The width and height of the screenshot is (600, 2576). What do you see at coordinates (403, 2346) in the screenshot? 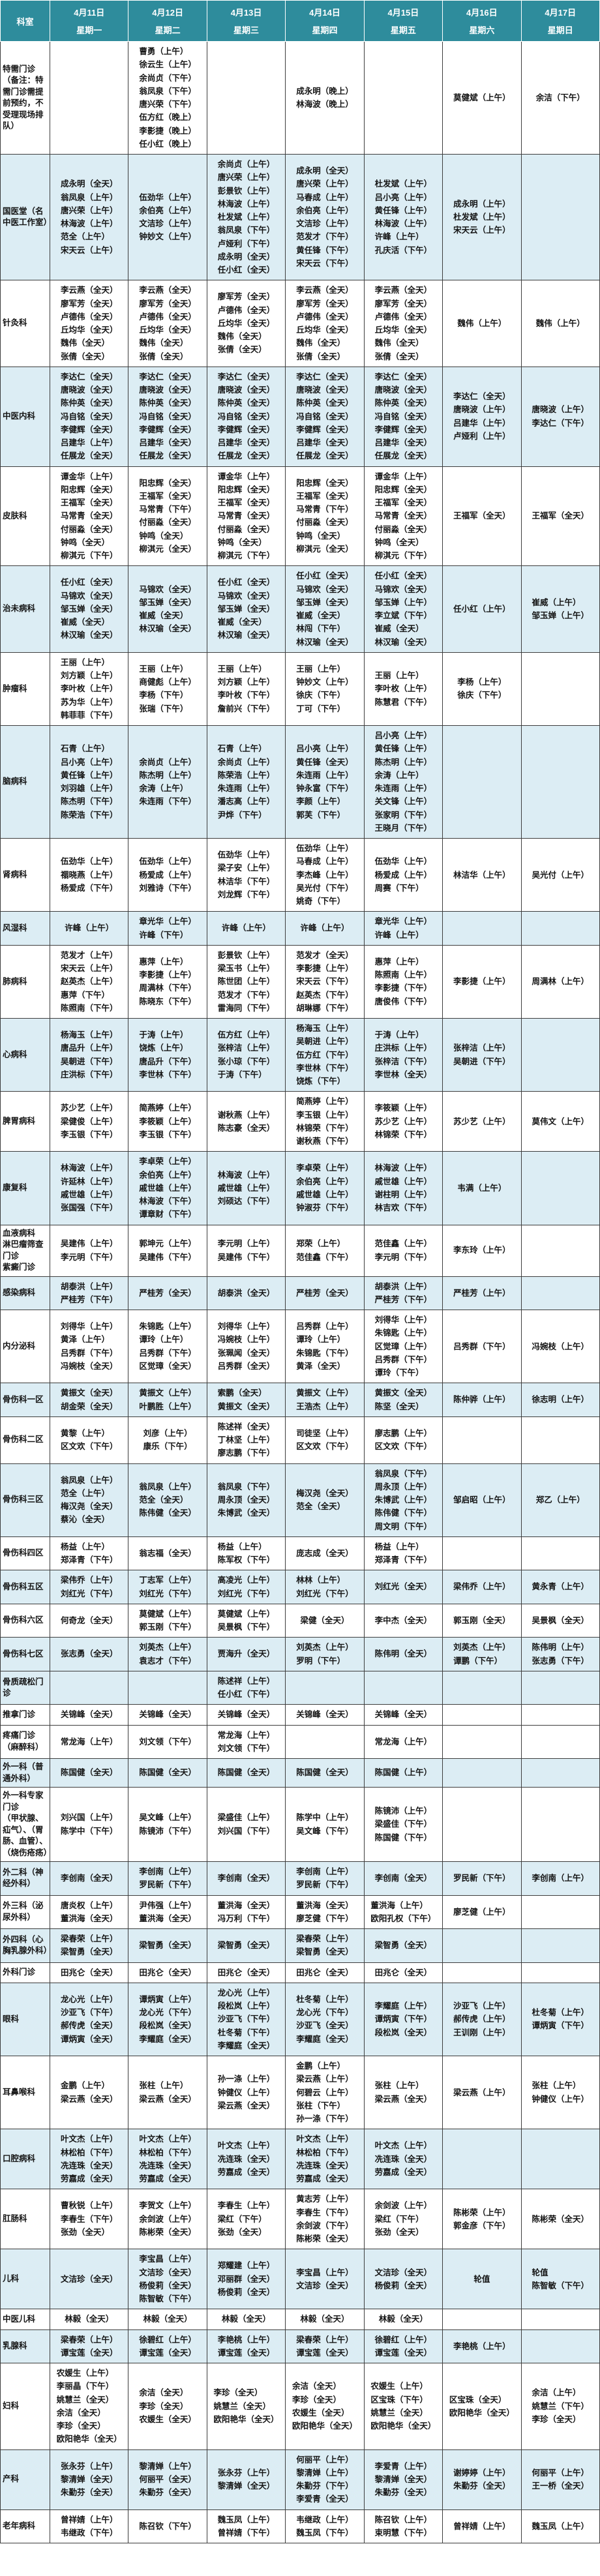
I see `schedule-cell: 徐碧红（上午） 谭宝莲（全天）` at bounding box center [403, 2346].